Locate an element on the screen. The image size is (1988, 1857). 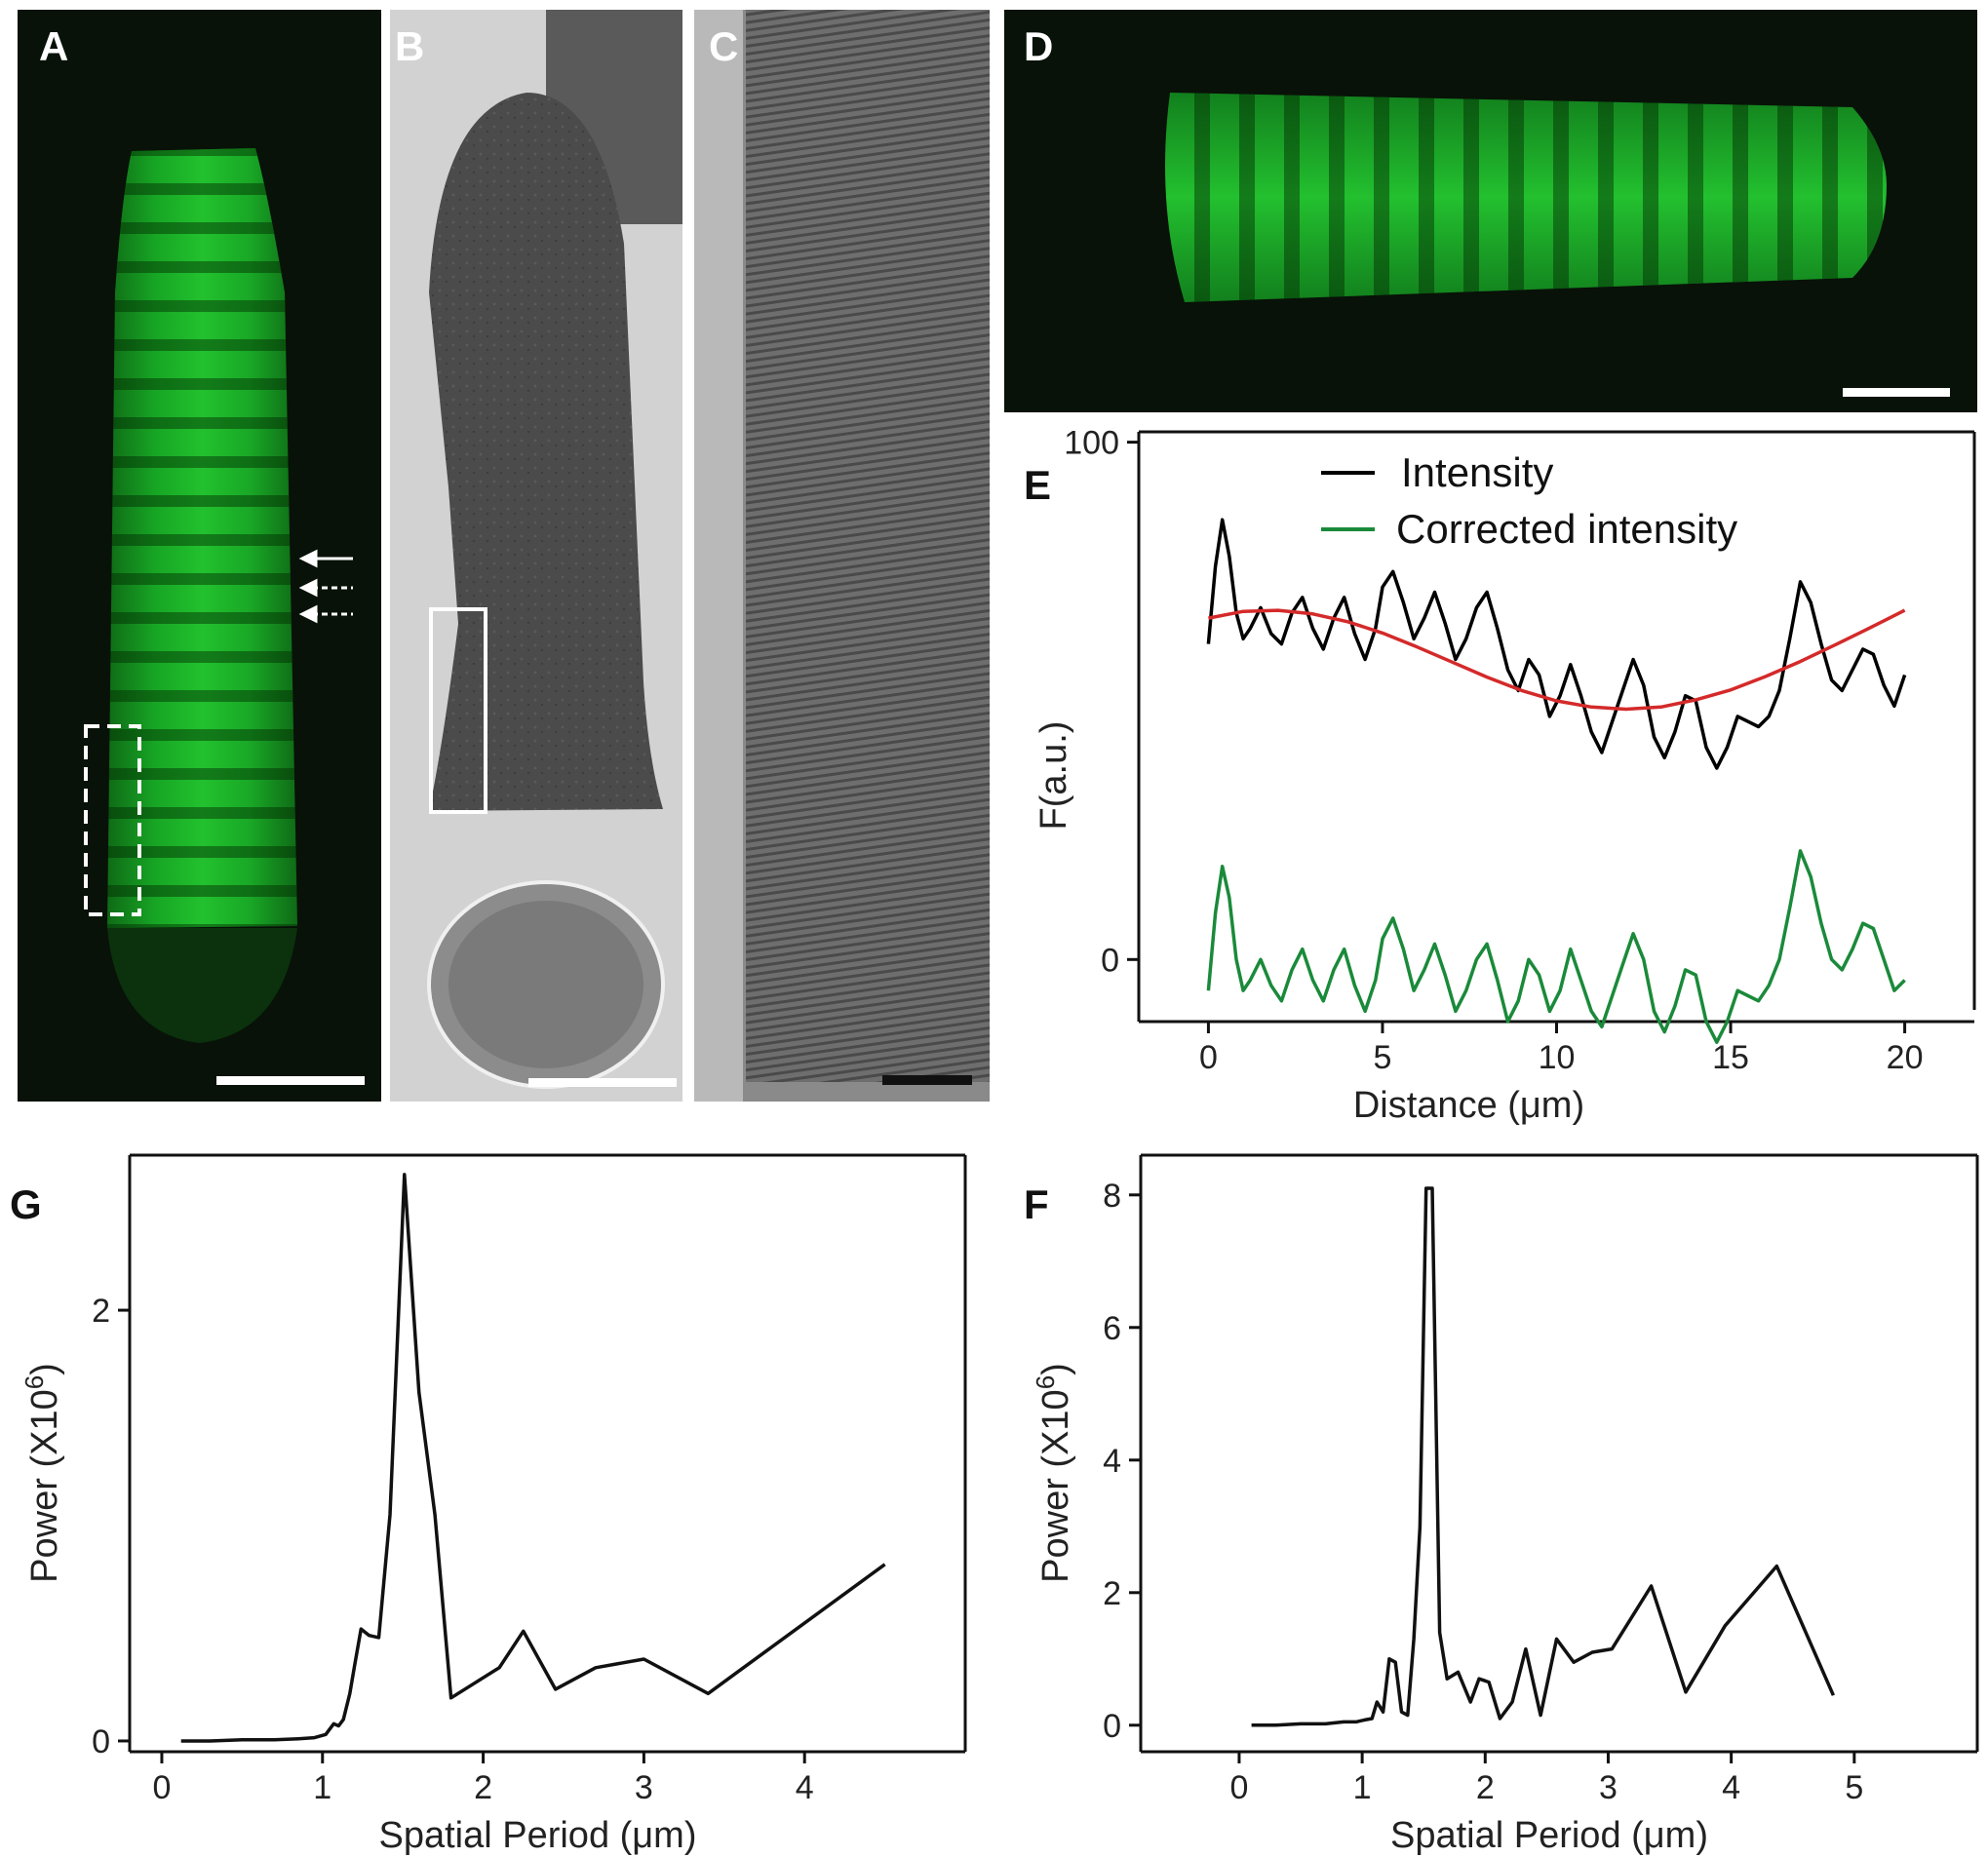
myocyte-a-striations is located at coordinates (202, 538).